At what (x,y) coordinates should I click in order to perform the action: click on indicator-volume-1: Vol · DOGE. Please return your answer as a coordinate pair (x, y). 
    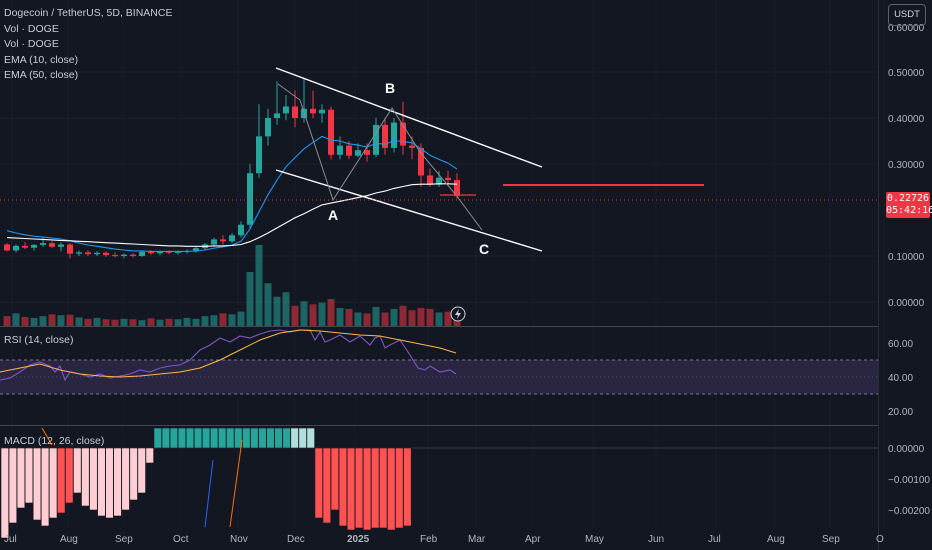
    Looking at the image, I should click on (31, 28).